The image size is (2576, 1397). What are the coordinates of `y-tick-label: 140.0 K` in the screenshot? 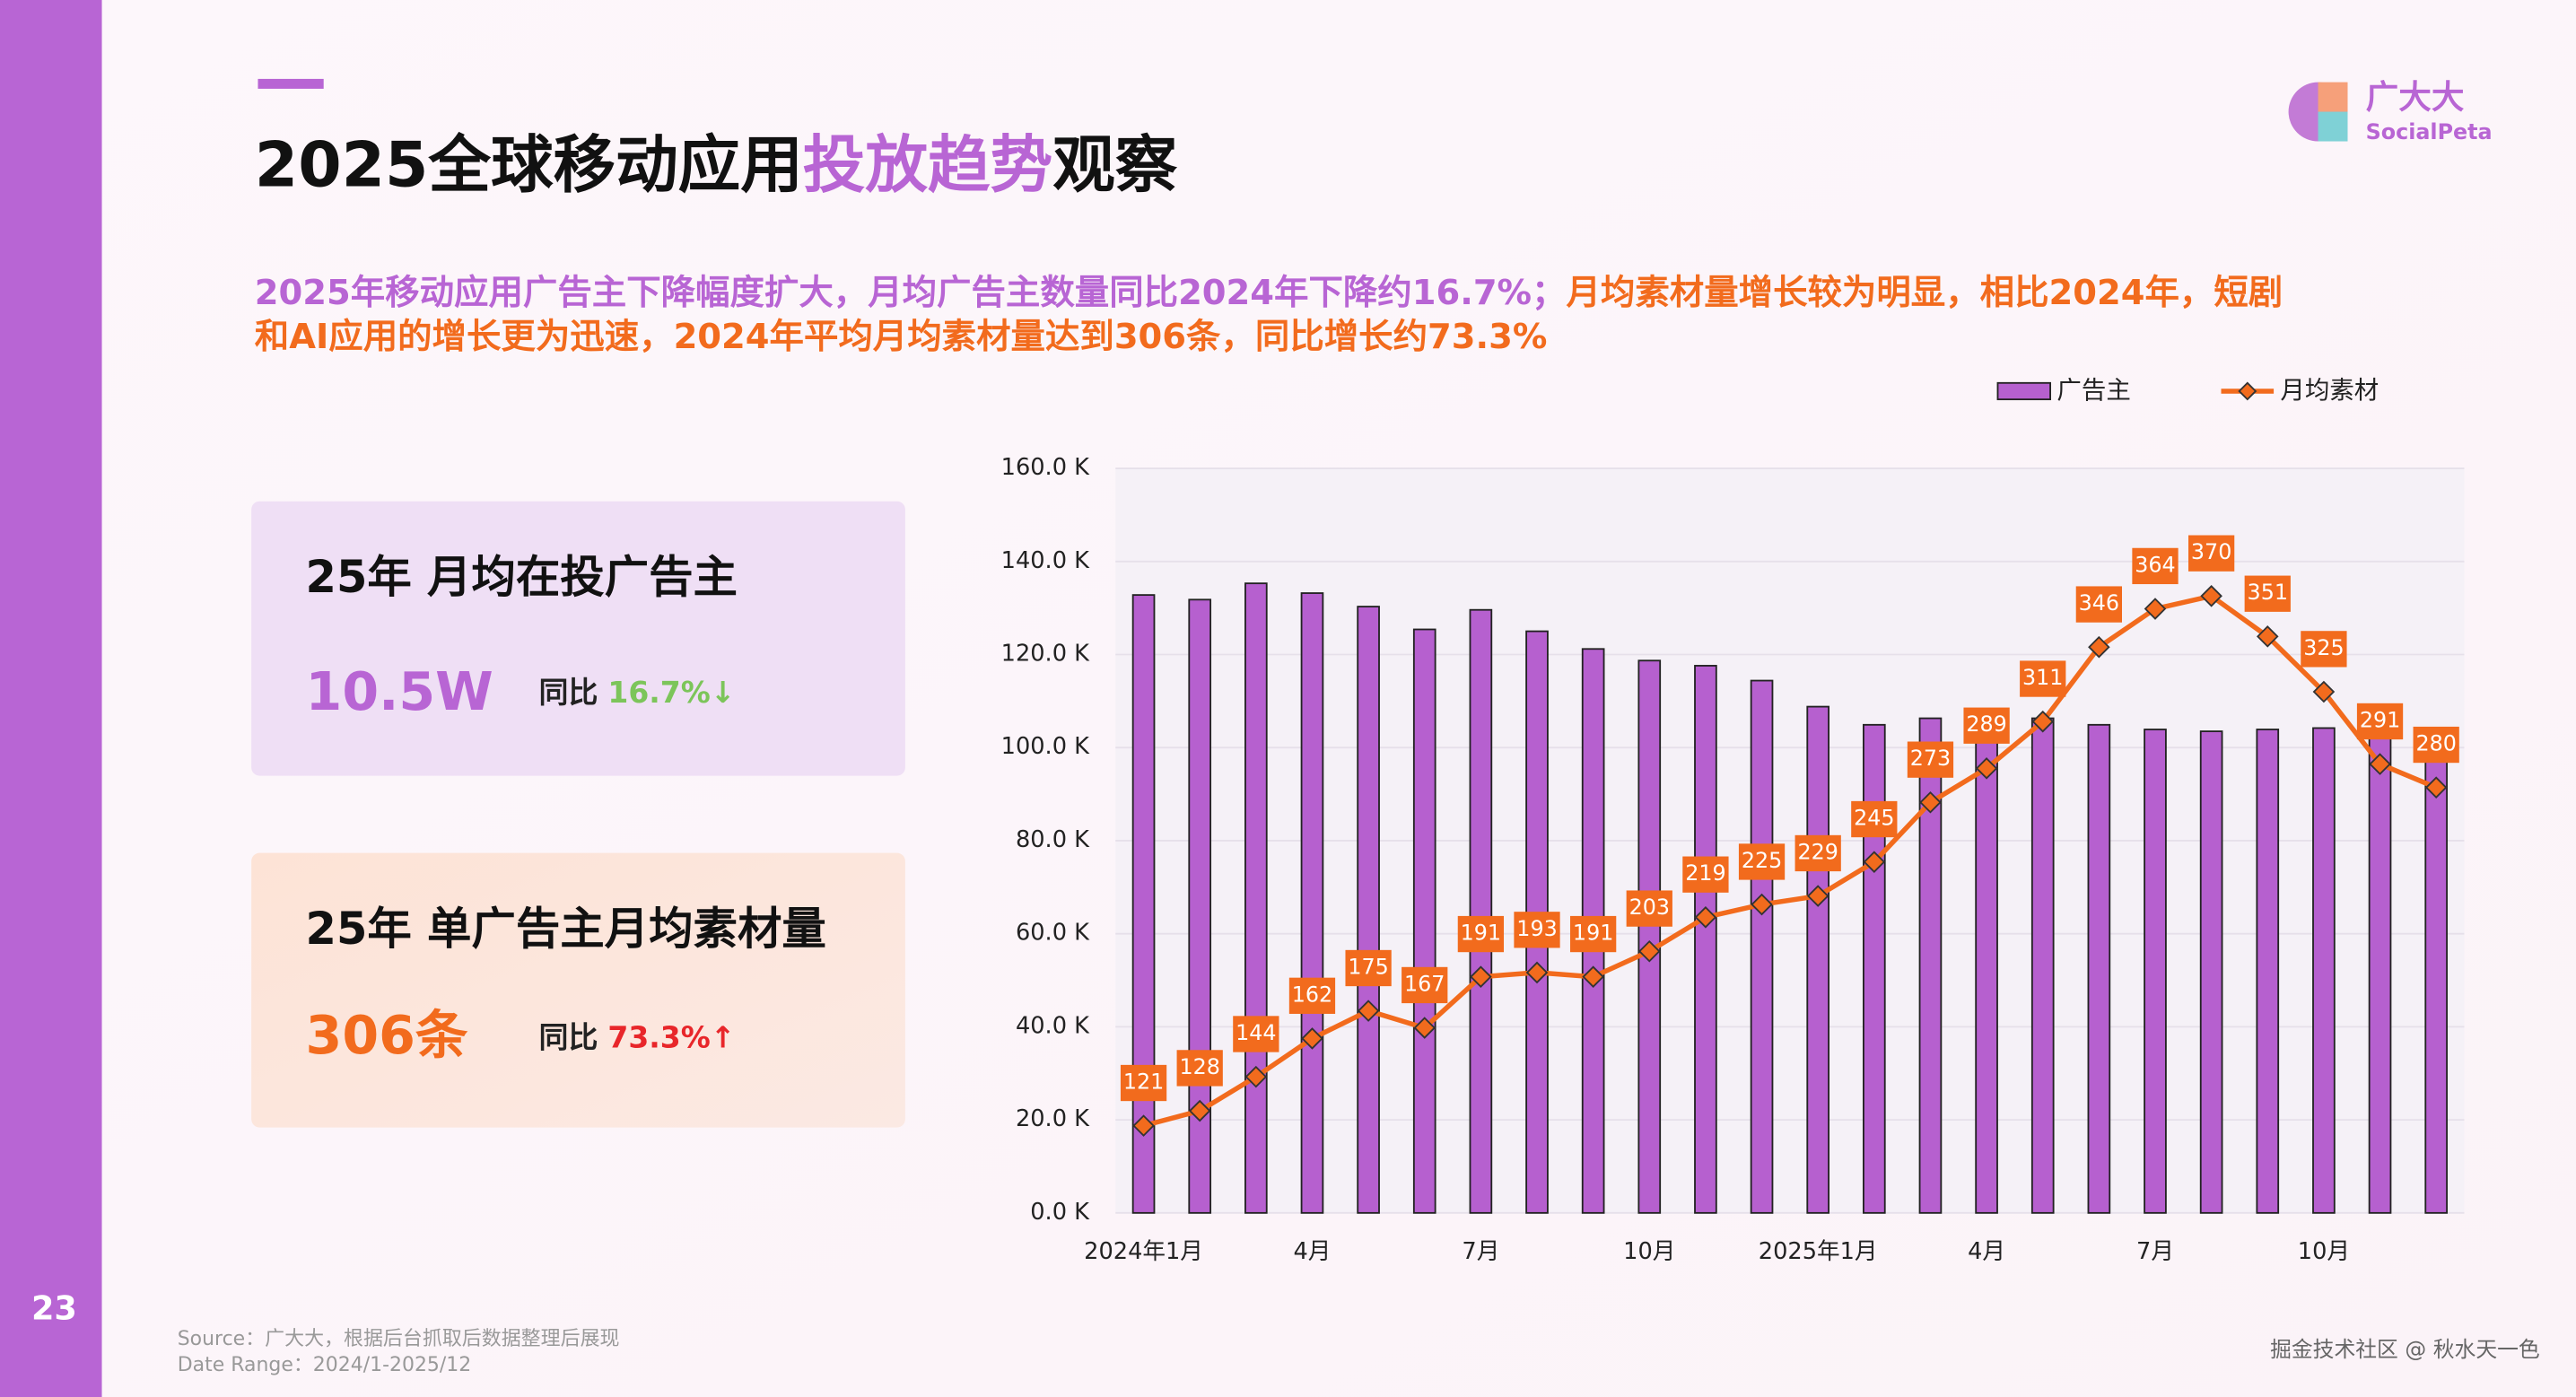 It's located at (1046, 561).